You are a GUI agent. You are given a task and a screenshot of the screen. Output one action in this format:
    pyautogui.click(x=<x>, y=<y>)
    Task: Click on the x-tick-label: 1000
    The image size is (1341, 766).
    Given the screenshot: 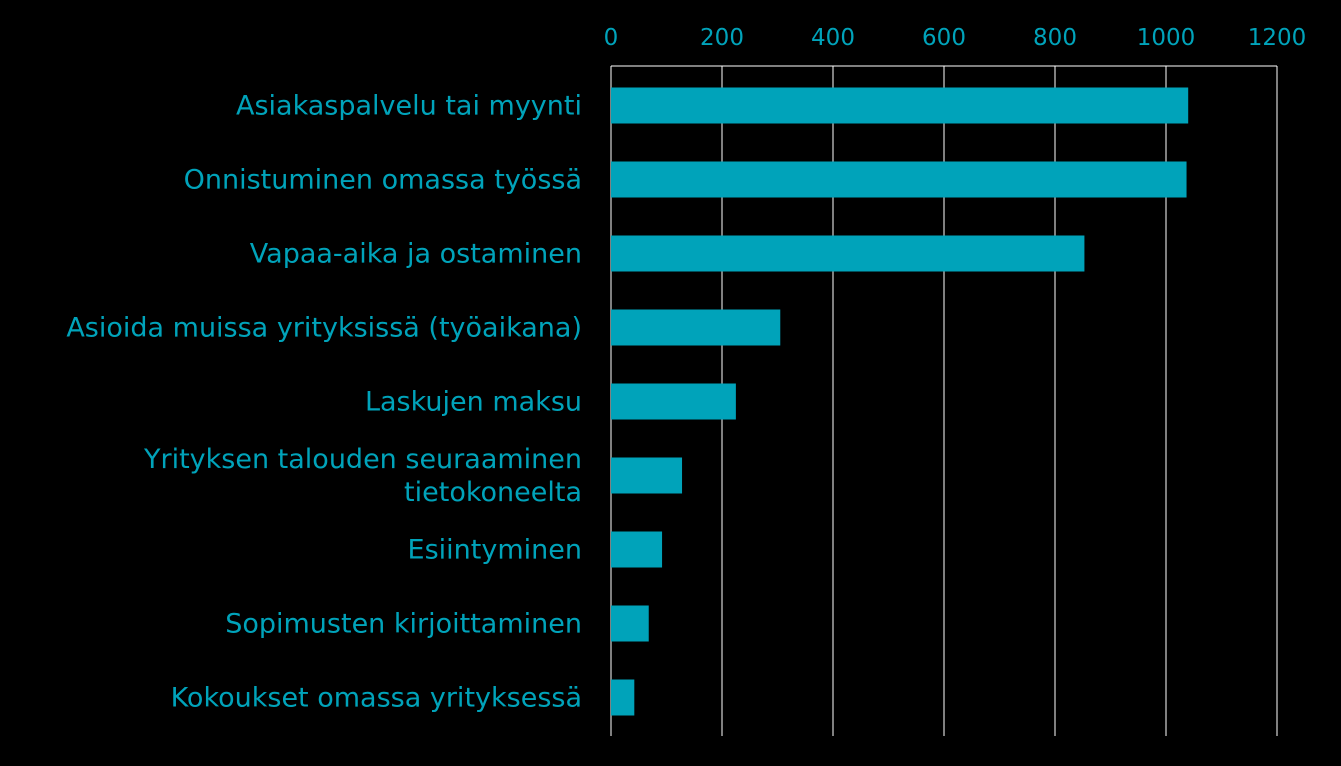 What is the action you would take?
    pyautogui.click(x=1166, y=38)
    